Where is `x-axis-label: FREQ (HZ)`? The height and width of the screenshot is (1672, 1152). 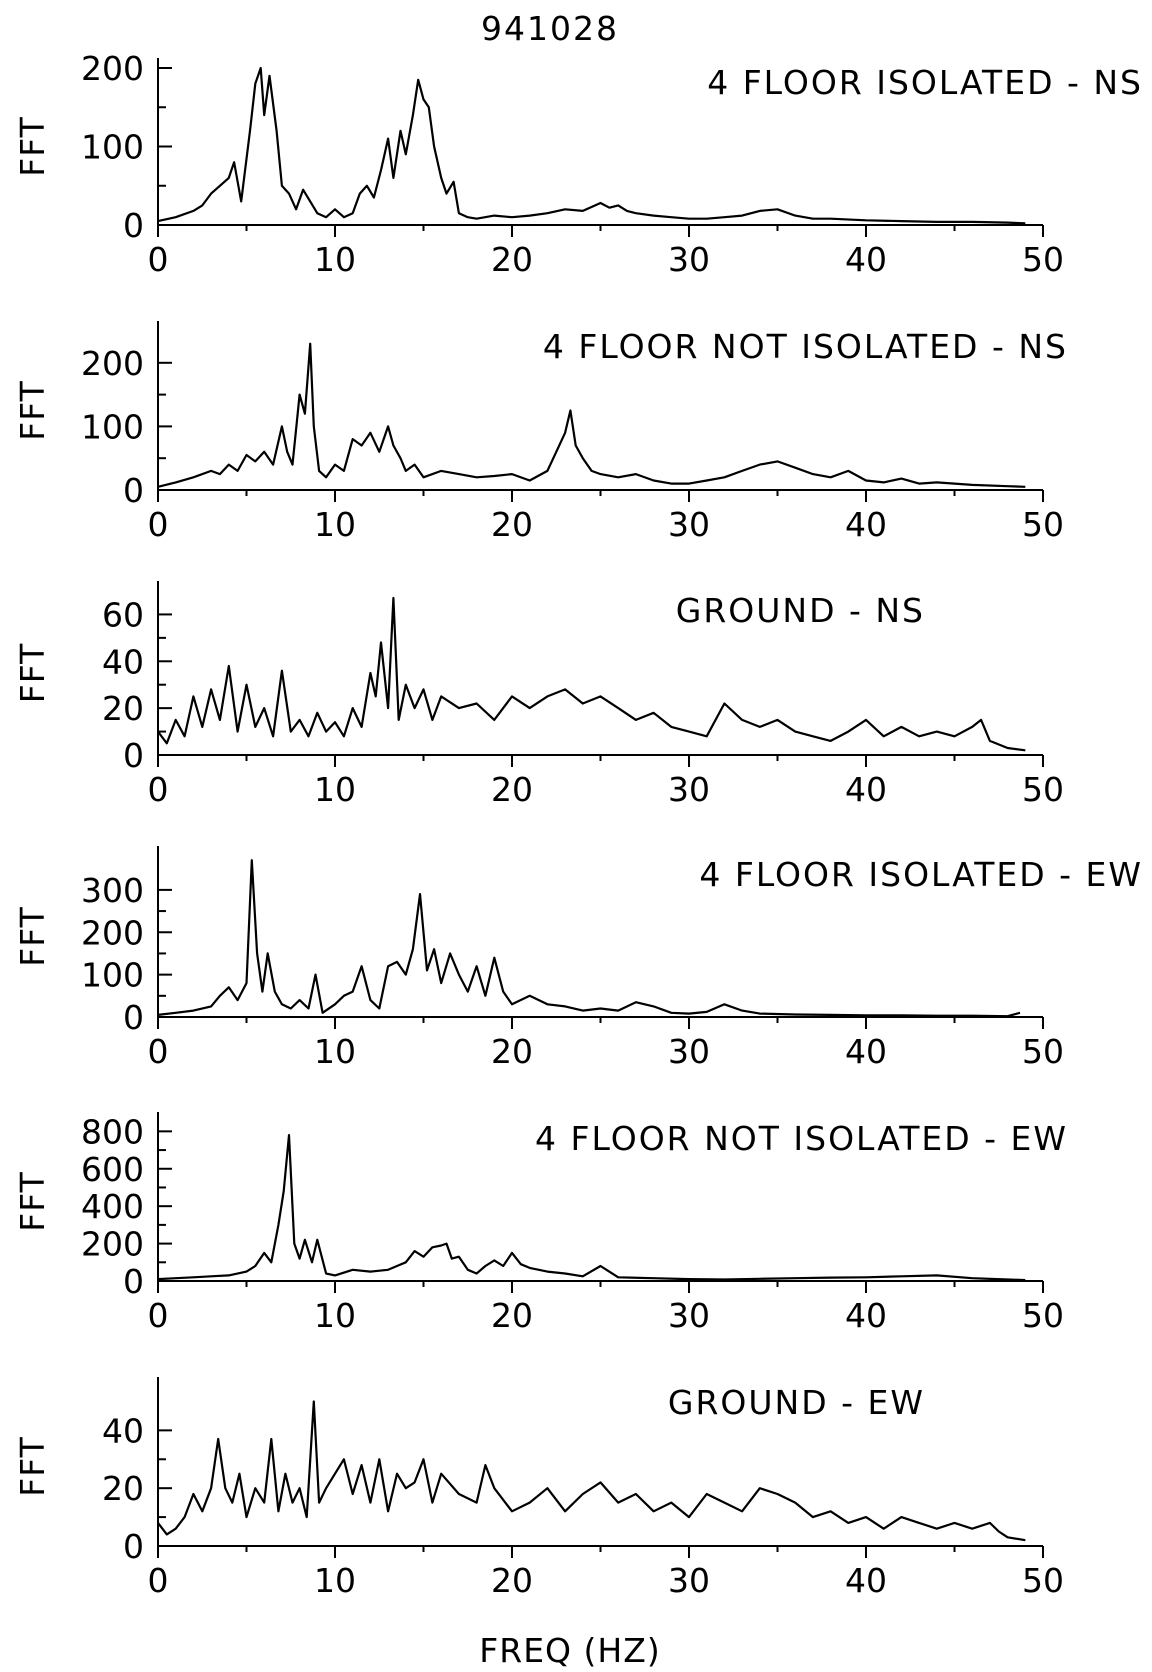
x-axis-label: FREQ (HZ) is located at coordinates (569, 1650).